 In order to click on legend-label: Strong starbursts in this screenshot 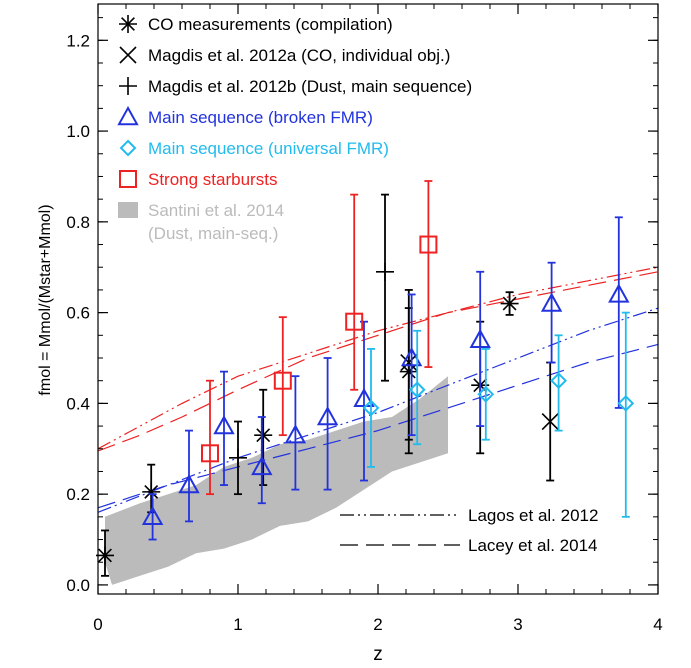, I will do `click(212, 179)`.